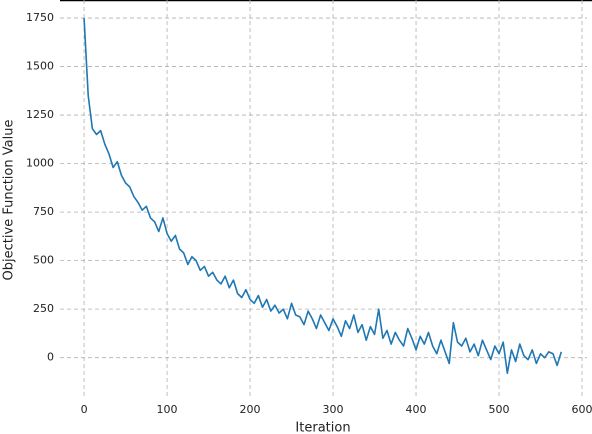 The image size is (592, 434). What do you see at coordinates (40, 114) in the screenshot?
I see `y-tick-label: 1250` at bounding box center [40, 114].